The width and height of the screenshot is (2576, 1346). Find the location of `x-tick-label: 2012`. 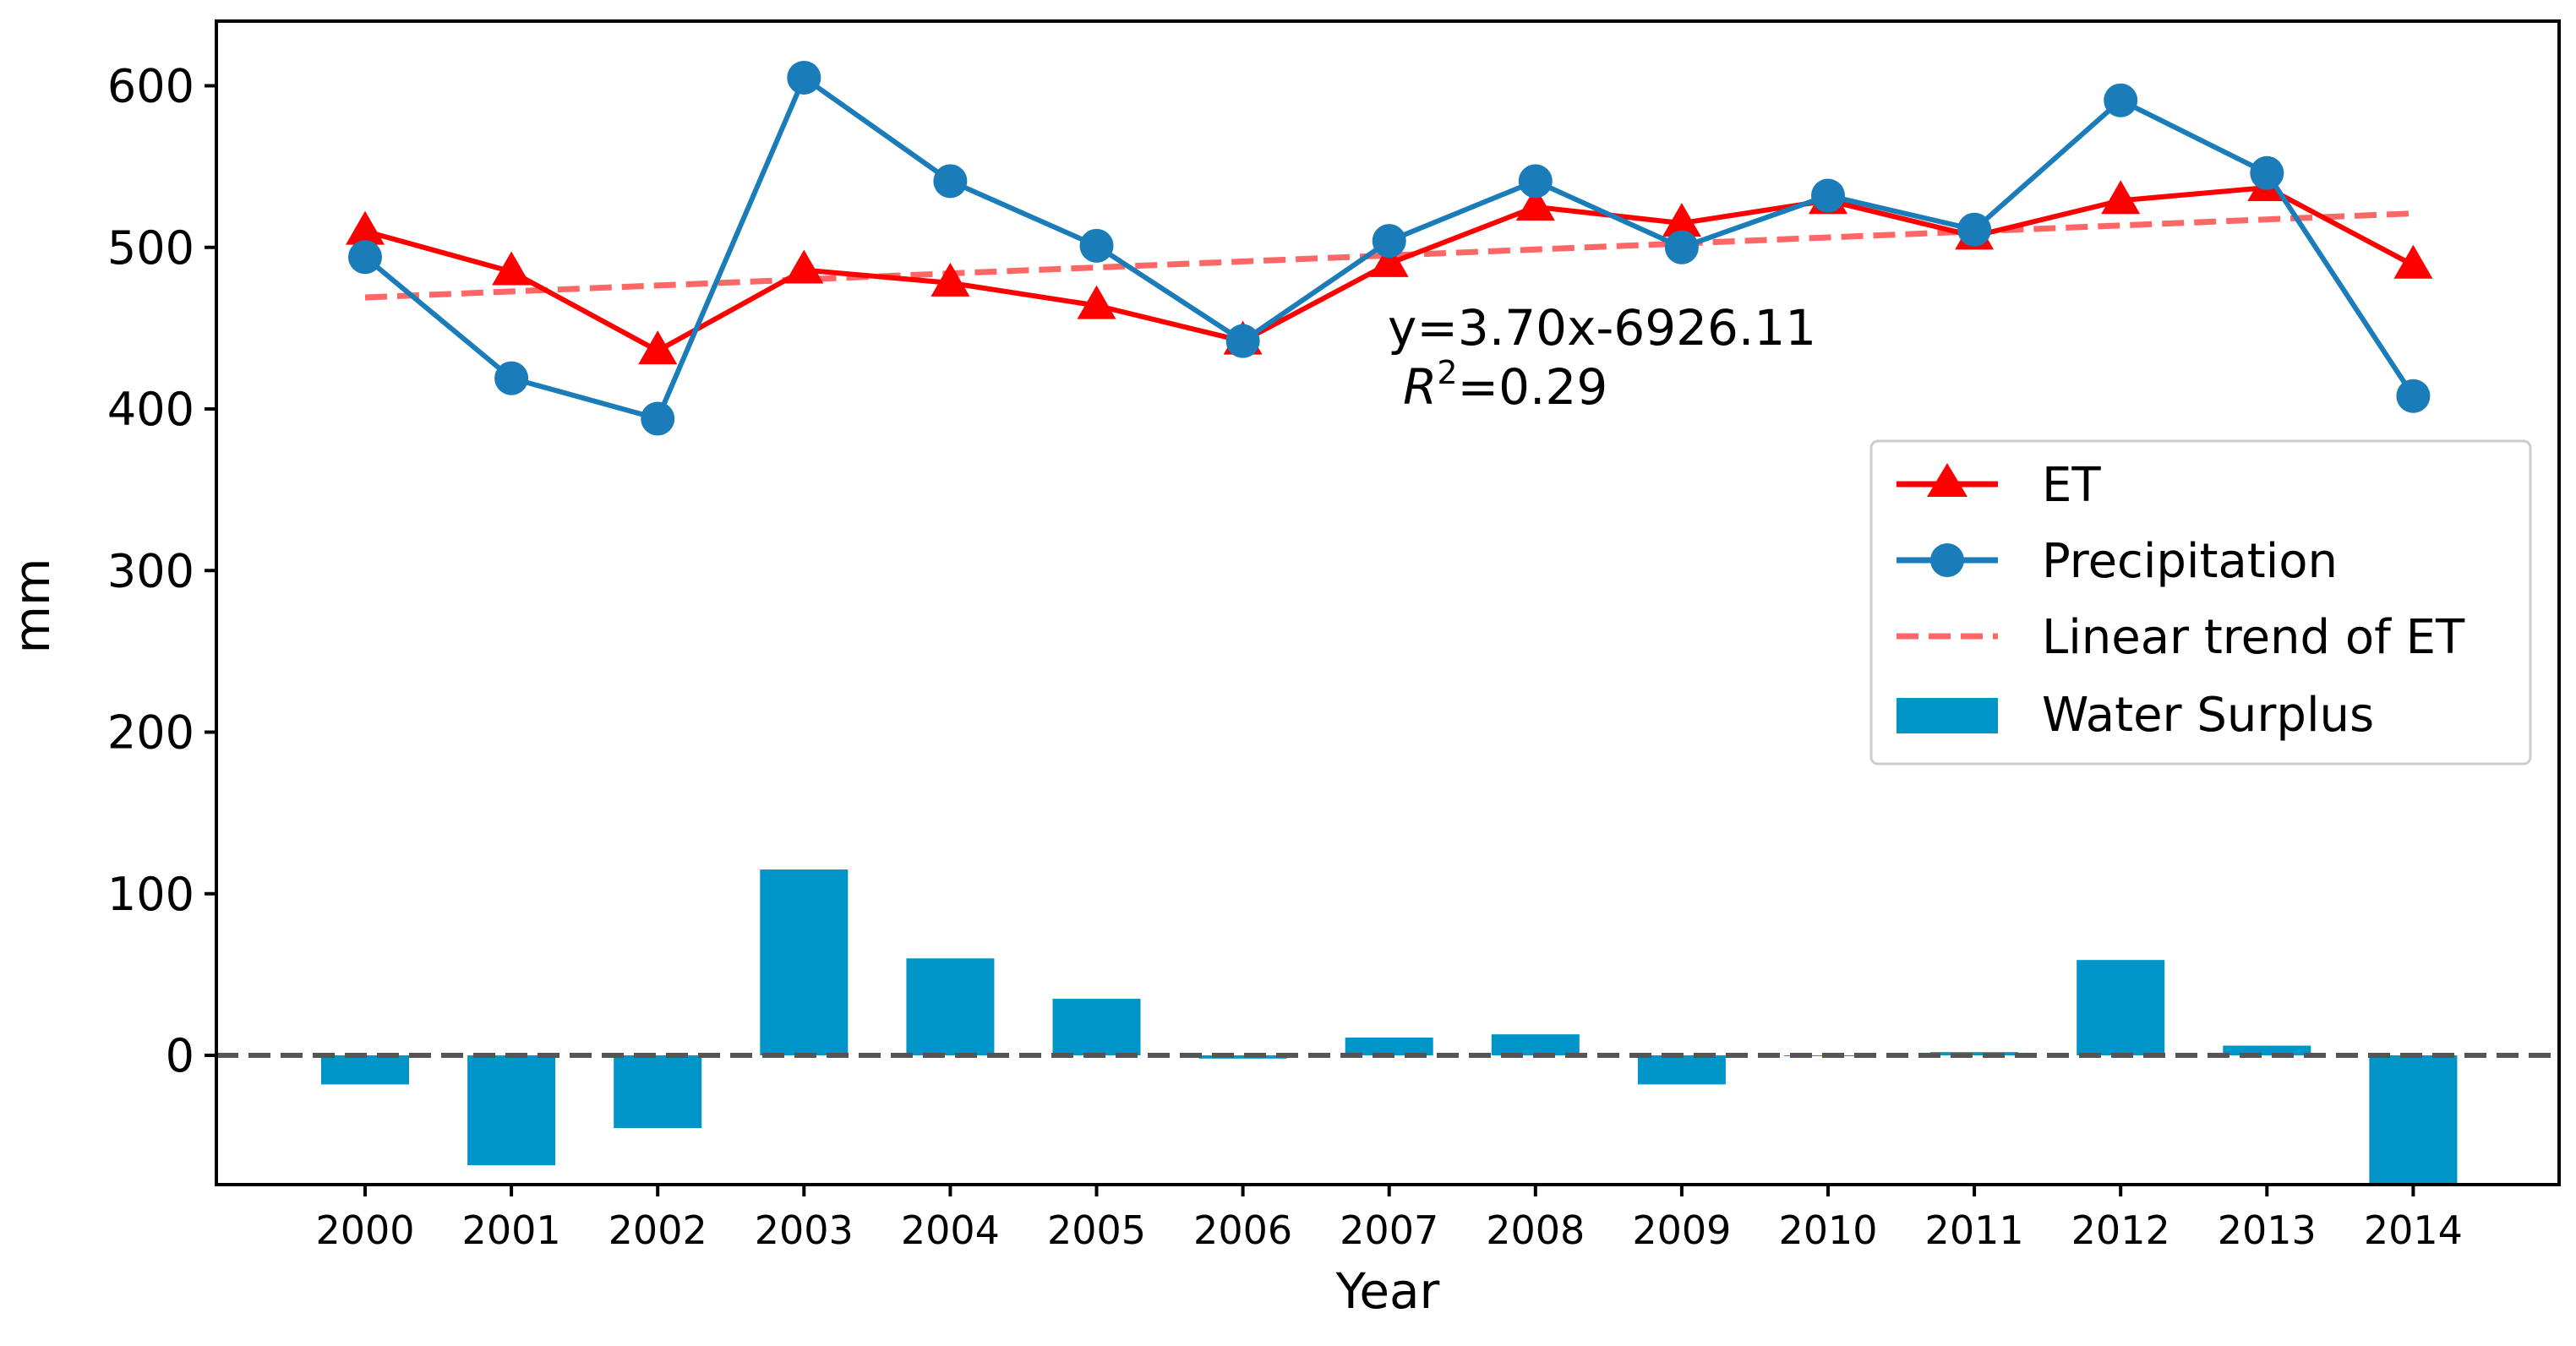

x-tick-label: 2012 is located at coordinates (2120, 1230).